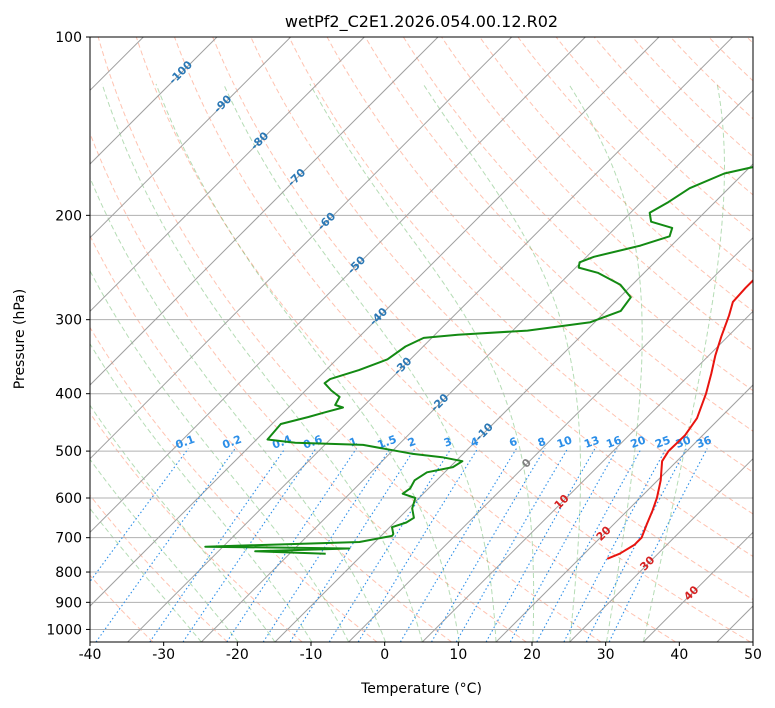  What do you see at coordinates (421, 22) in the screenshot?
I see `chart-title: wetPf2_C2E1.2026.054.00.12.R02` at bounding box center [421, 22].